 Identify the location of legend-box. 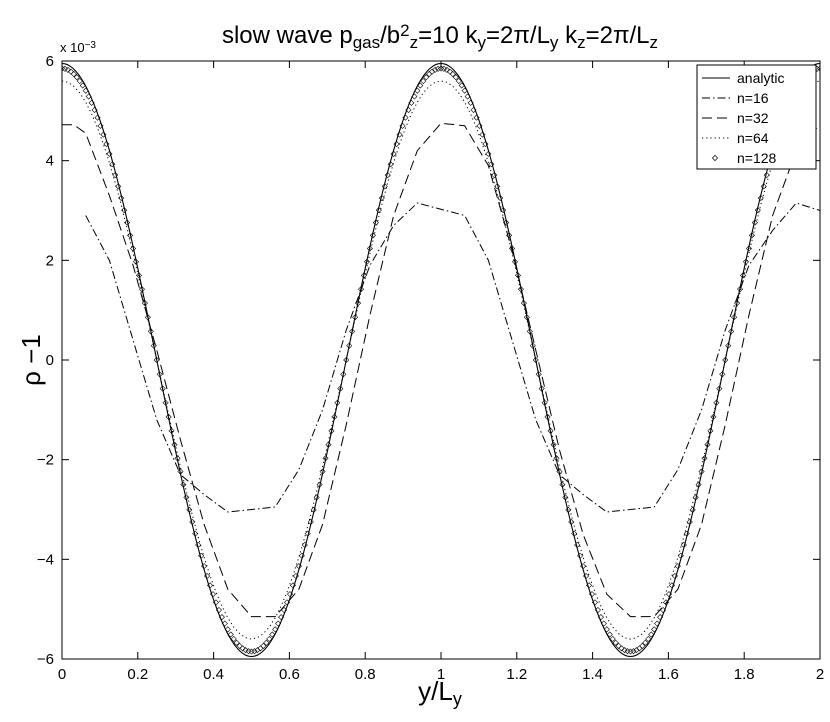
(756, 117).